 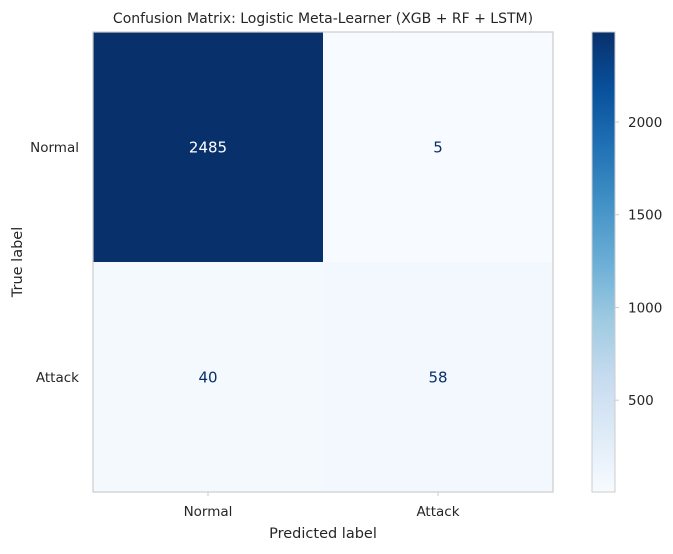 I want to click on y-tick-labels: Normal Attack, so click(x=54, y=263).